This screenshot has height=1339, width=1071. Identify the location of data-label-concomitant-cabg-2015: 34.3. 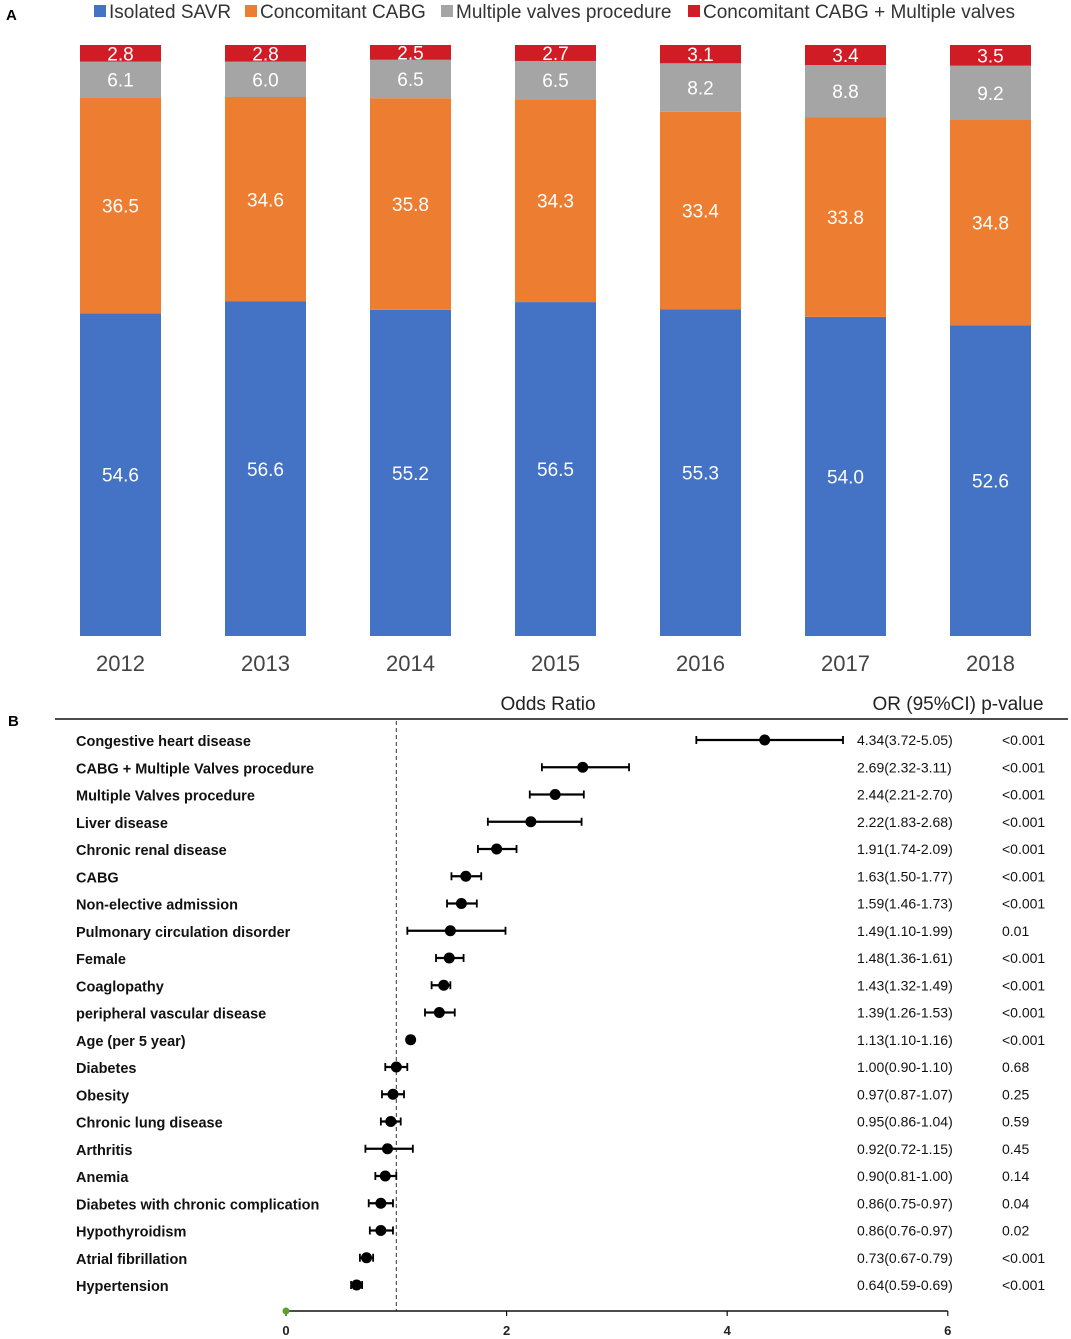
(555, 202).